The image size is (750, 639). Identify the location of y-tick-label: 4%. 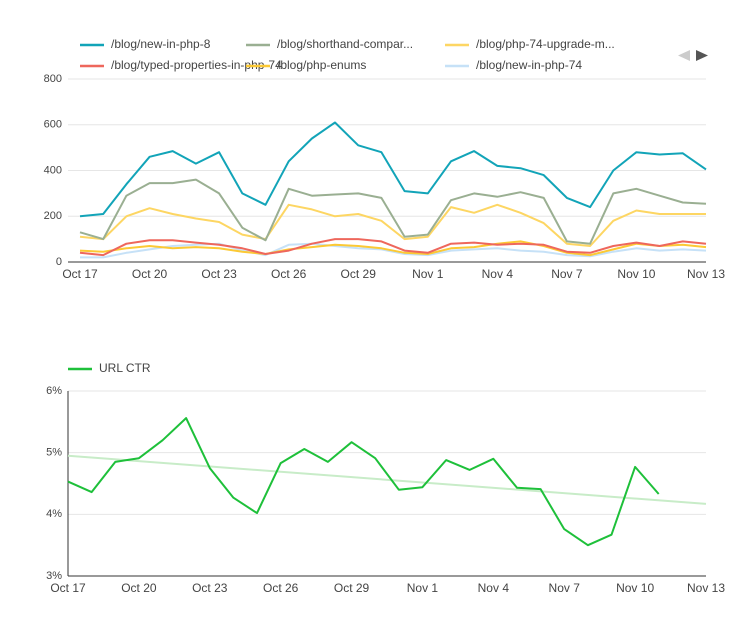
(54, 514).